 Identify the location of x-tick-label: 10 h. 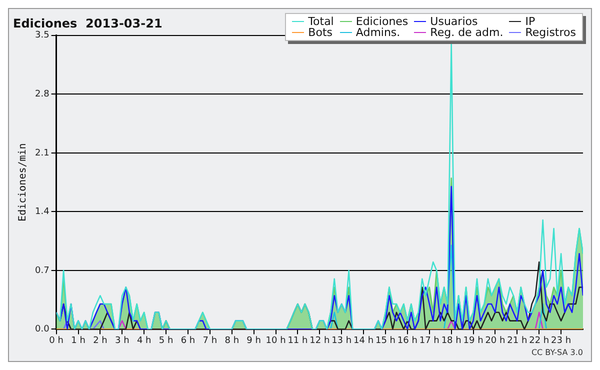
(276, 341).